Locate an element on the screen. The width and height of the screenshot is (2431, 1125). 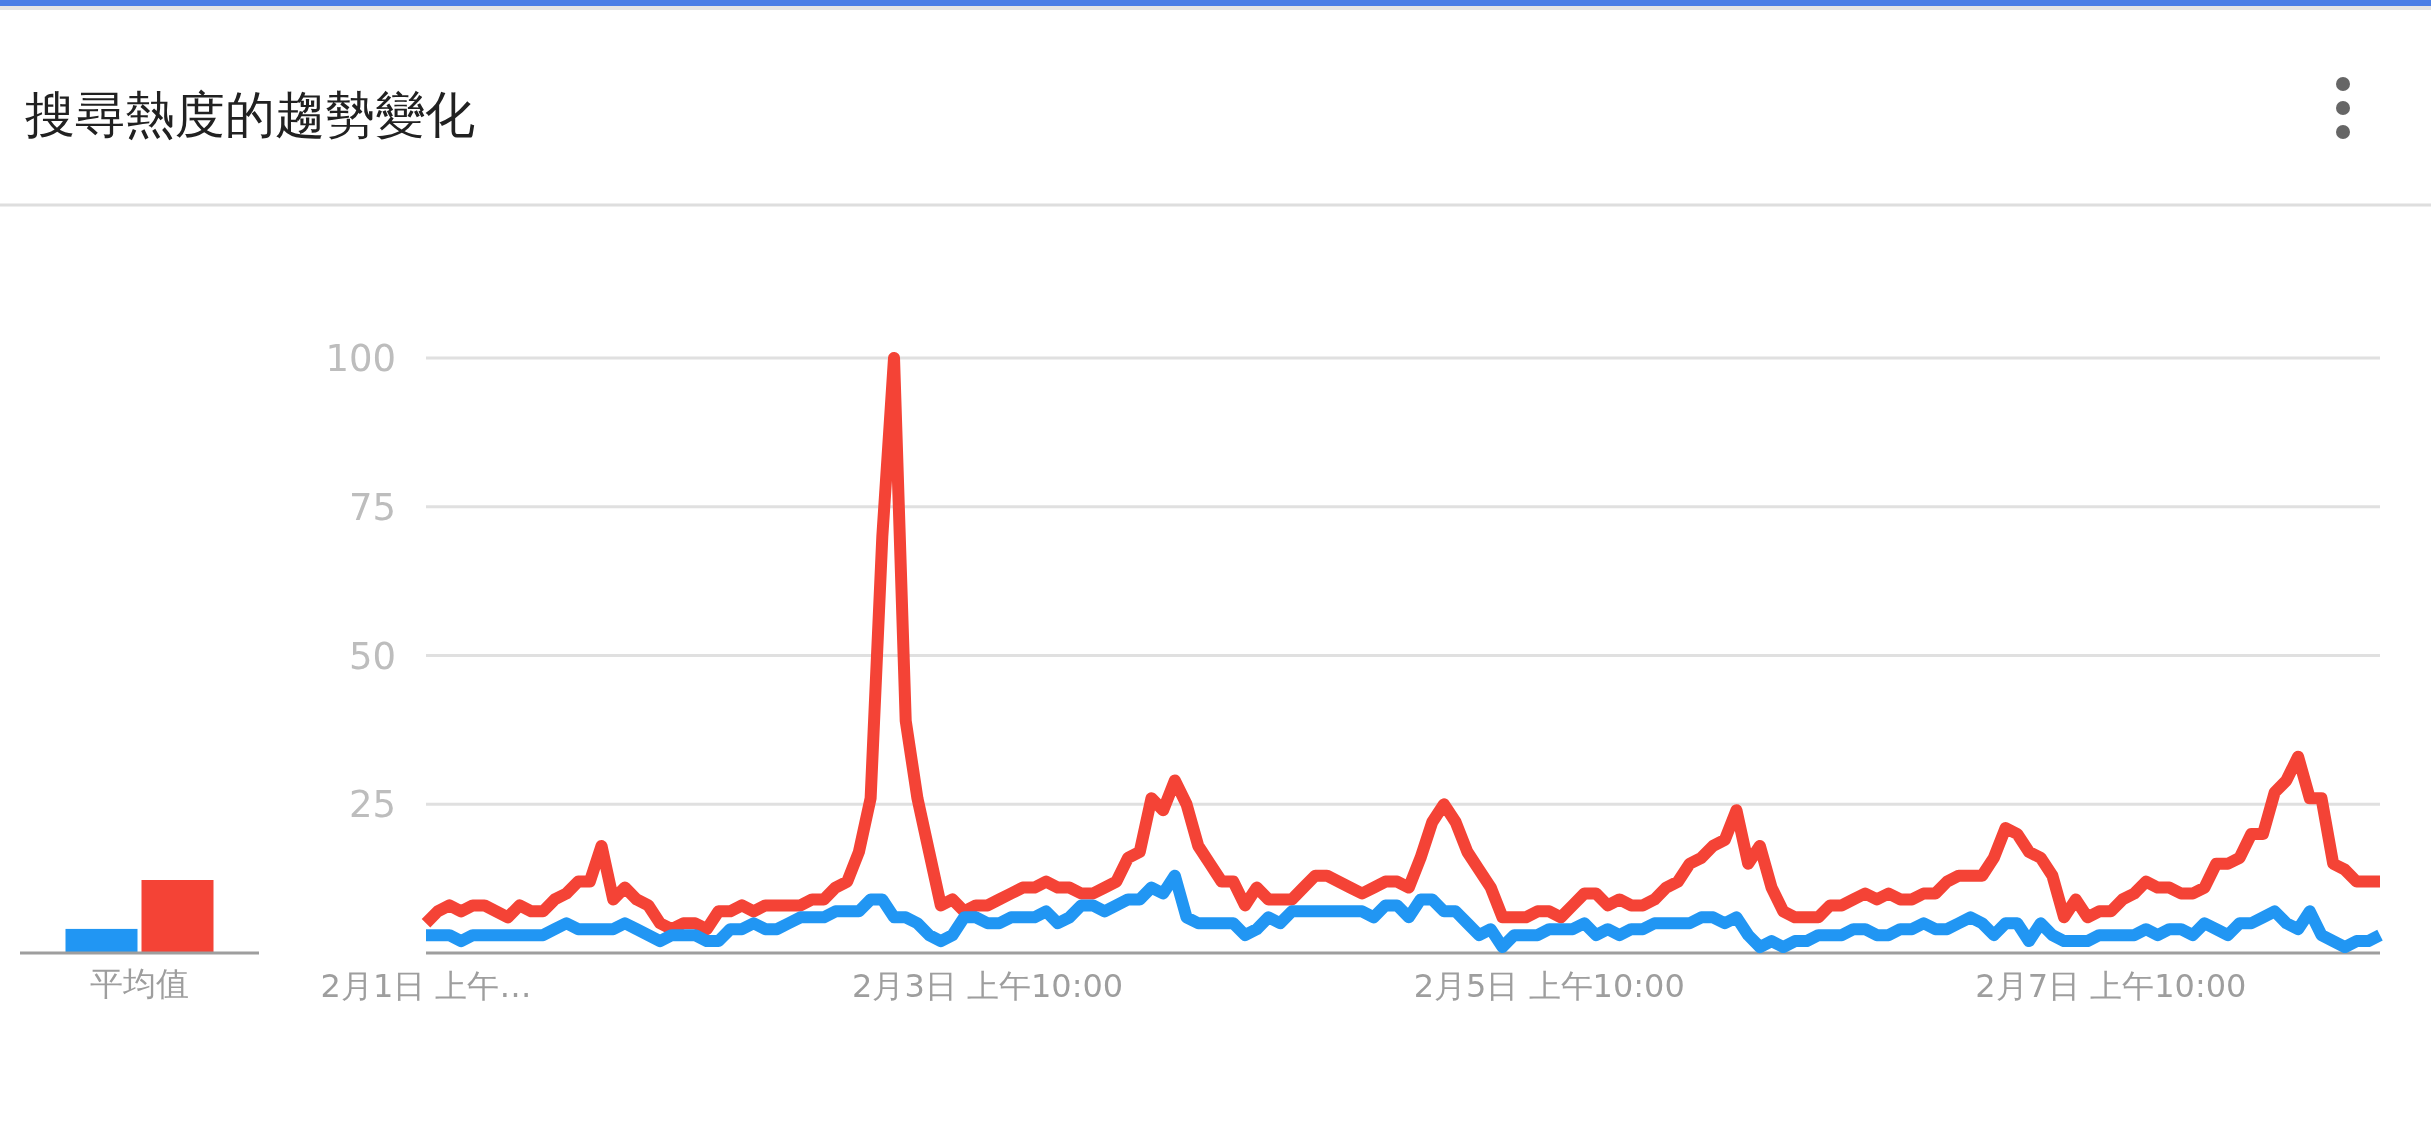
y-tick-label: 75 is located at coordinates (372, 507).